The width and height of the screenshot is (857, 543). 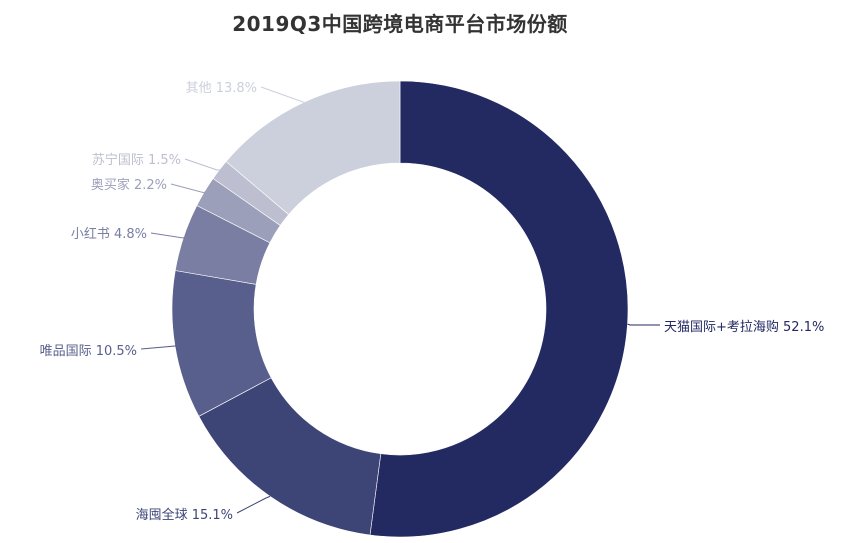 What do you see at coordinates (184, 515) in the screenshot?
I see `slice-label: 海囤全球 15.1%` at bounding box center [184, 515].